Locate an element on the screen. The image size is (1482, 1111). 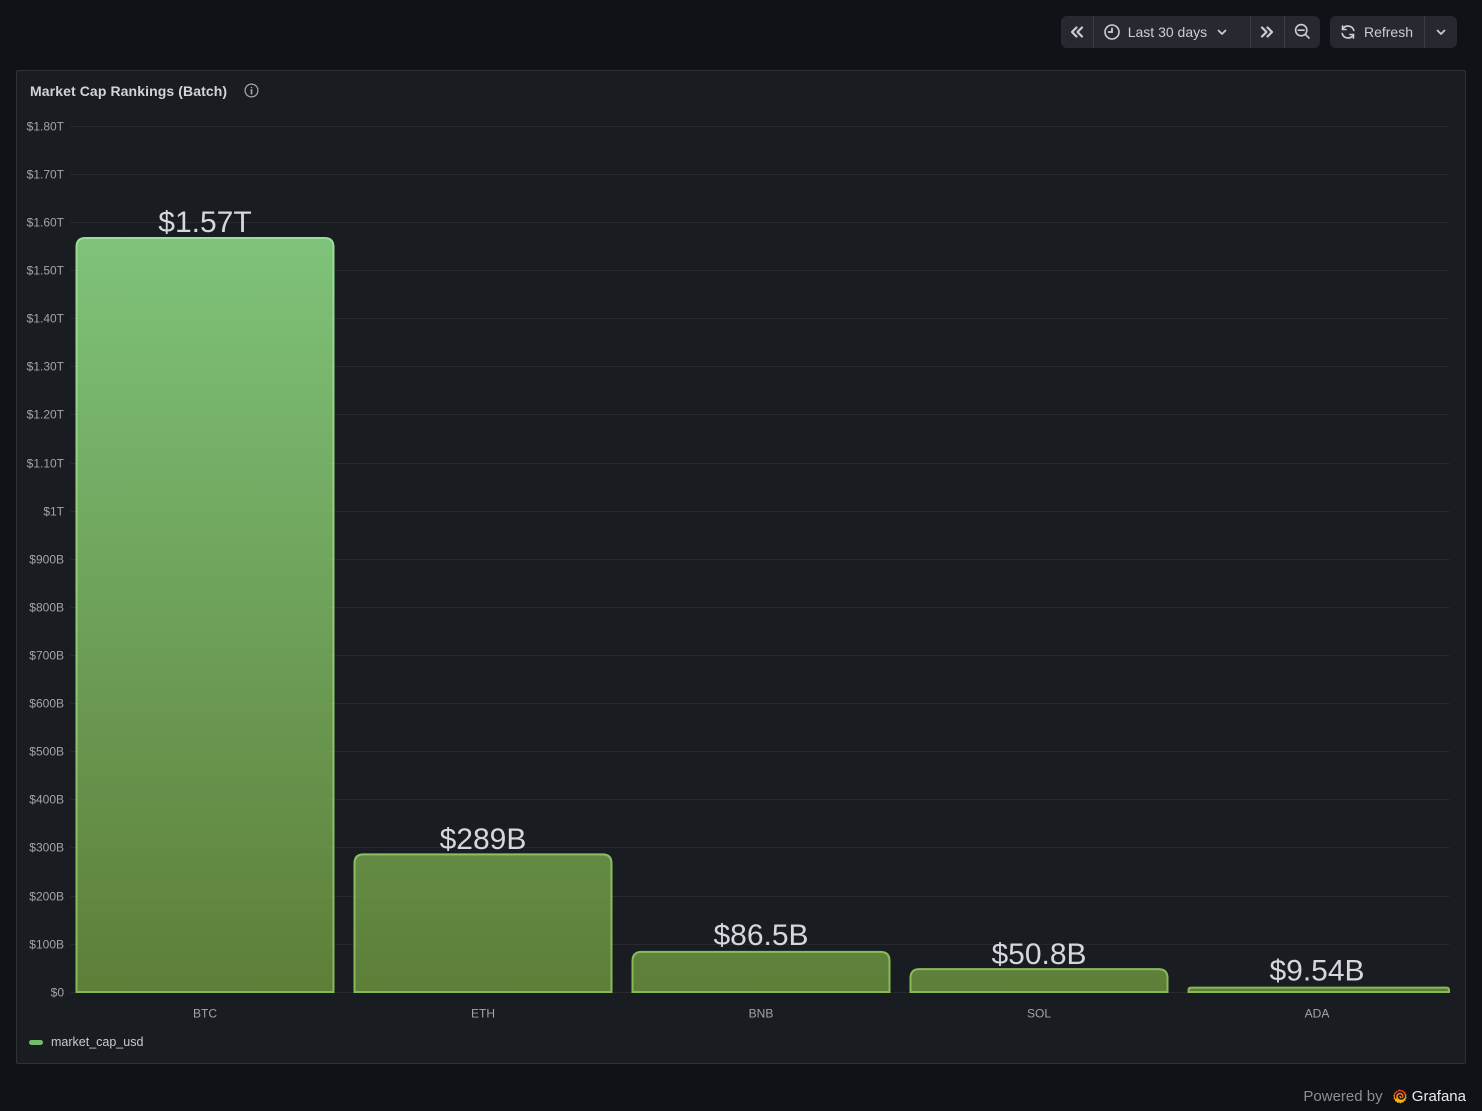
svg-text: $1.57T is located at coordinates (204, 222).